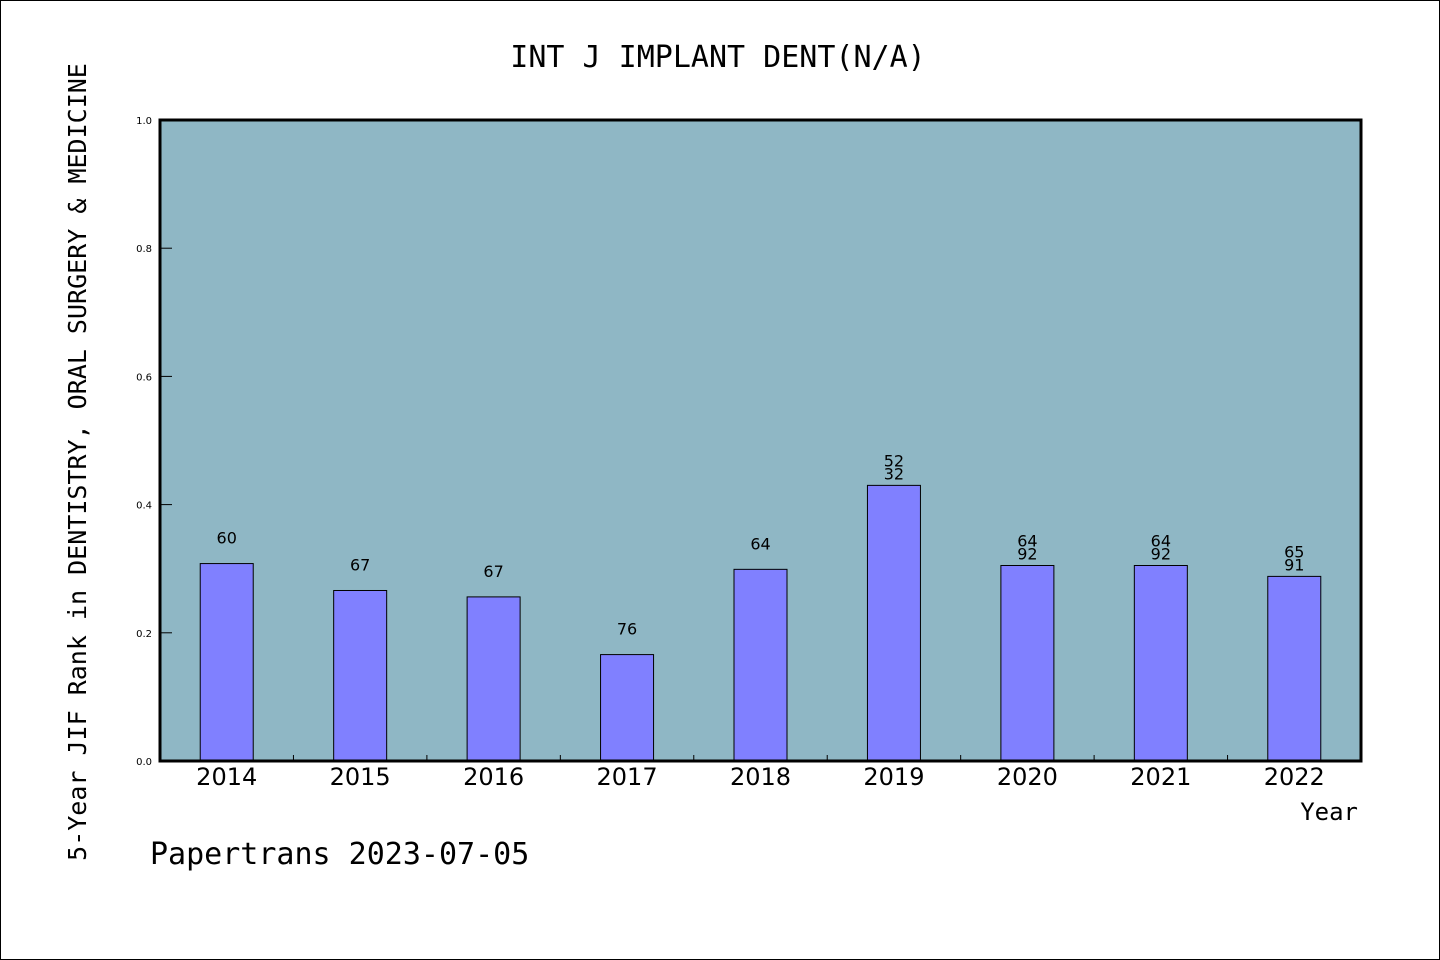  I want to click on y-tick-label: 0.4, so click(144, 506).